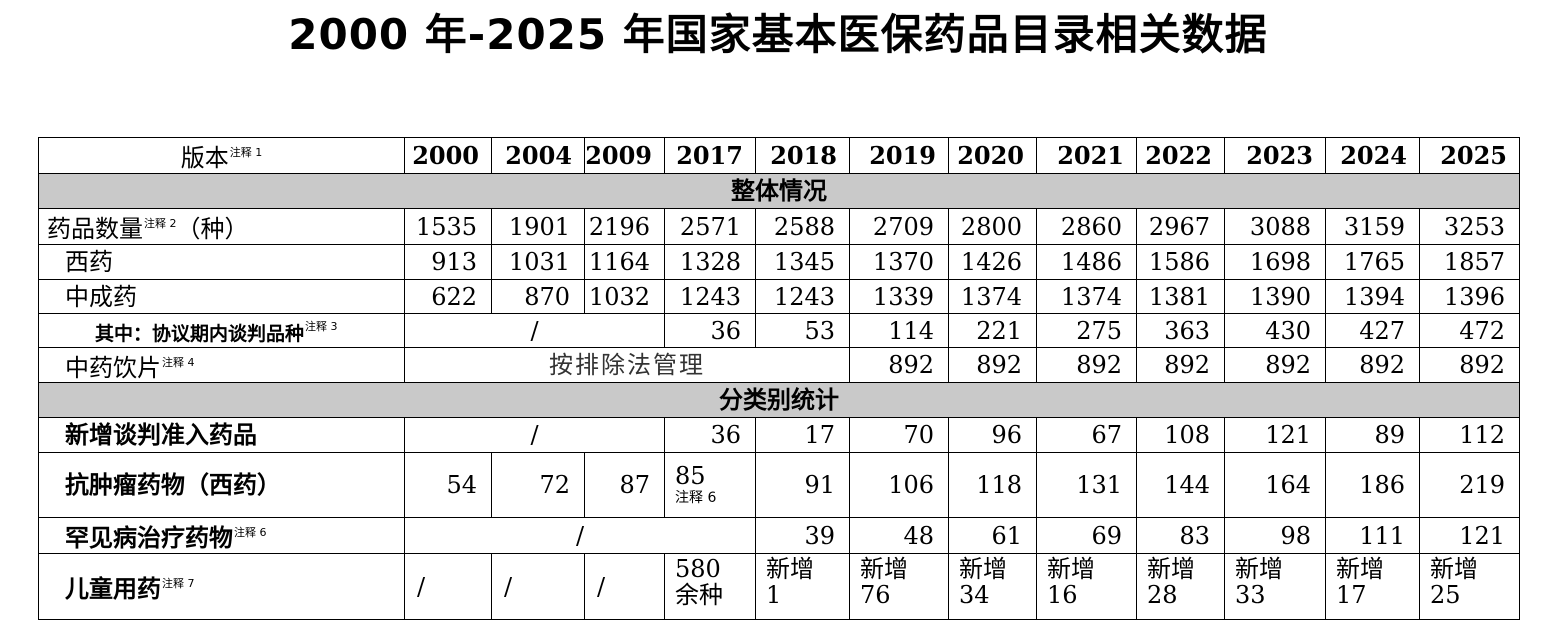 Image resolution: width=1556 pixels, height=634 pixels. Describe the element at coordinates (1180, 226) in the screenshot. I see `cell: 2967` at that location.